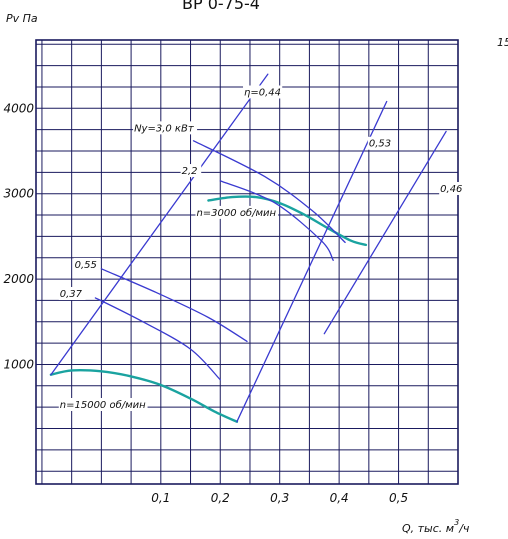 Image resolution: width=508 pixels, height=539 pixels. What do you see at coordinates (18, 279) in the screenshot?
I see `y-tick-label-1: 2000` at bounding box center [18, 279].